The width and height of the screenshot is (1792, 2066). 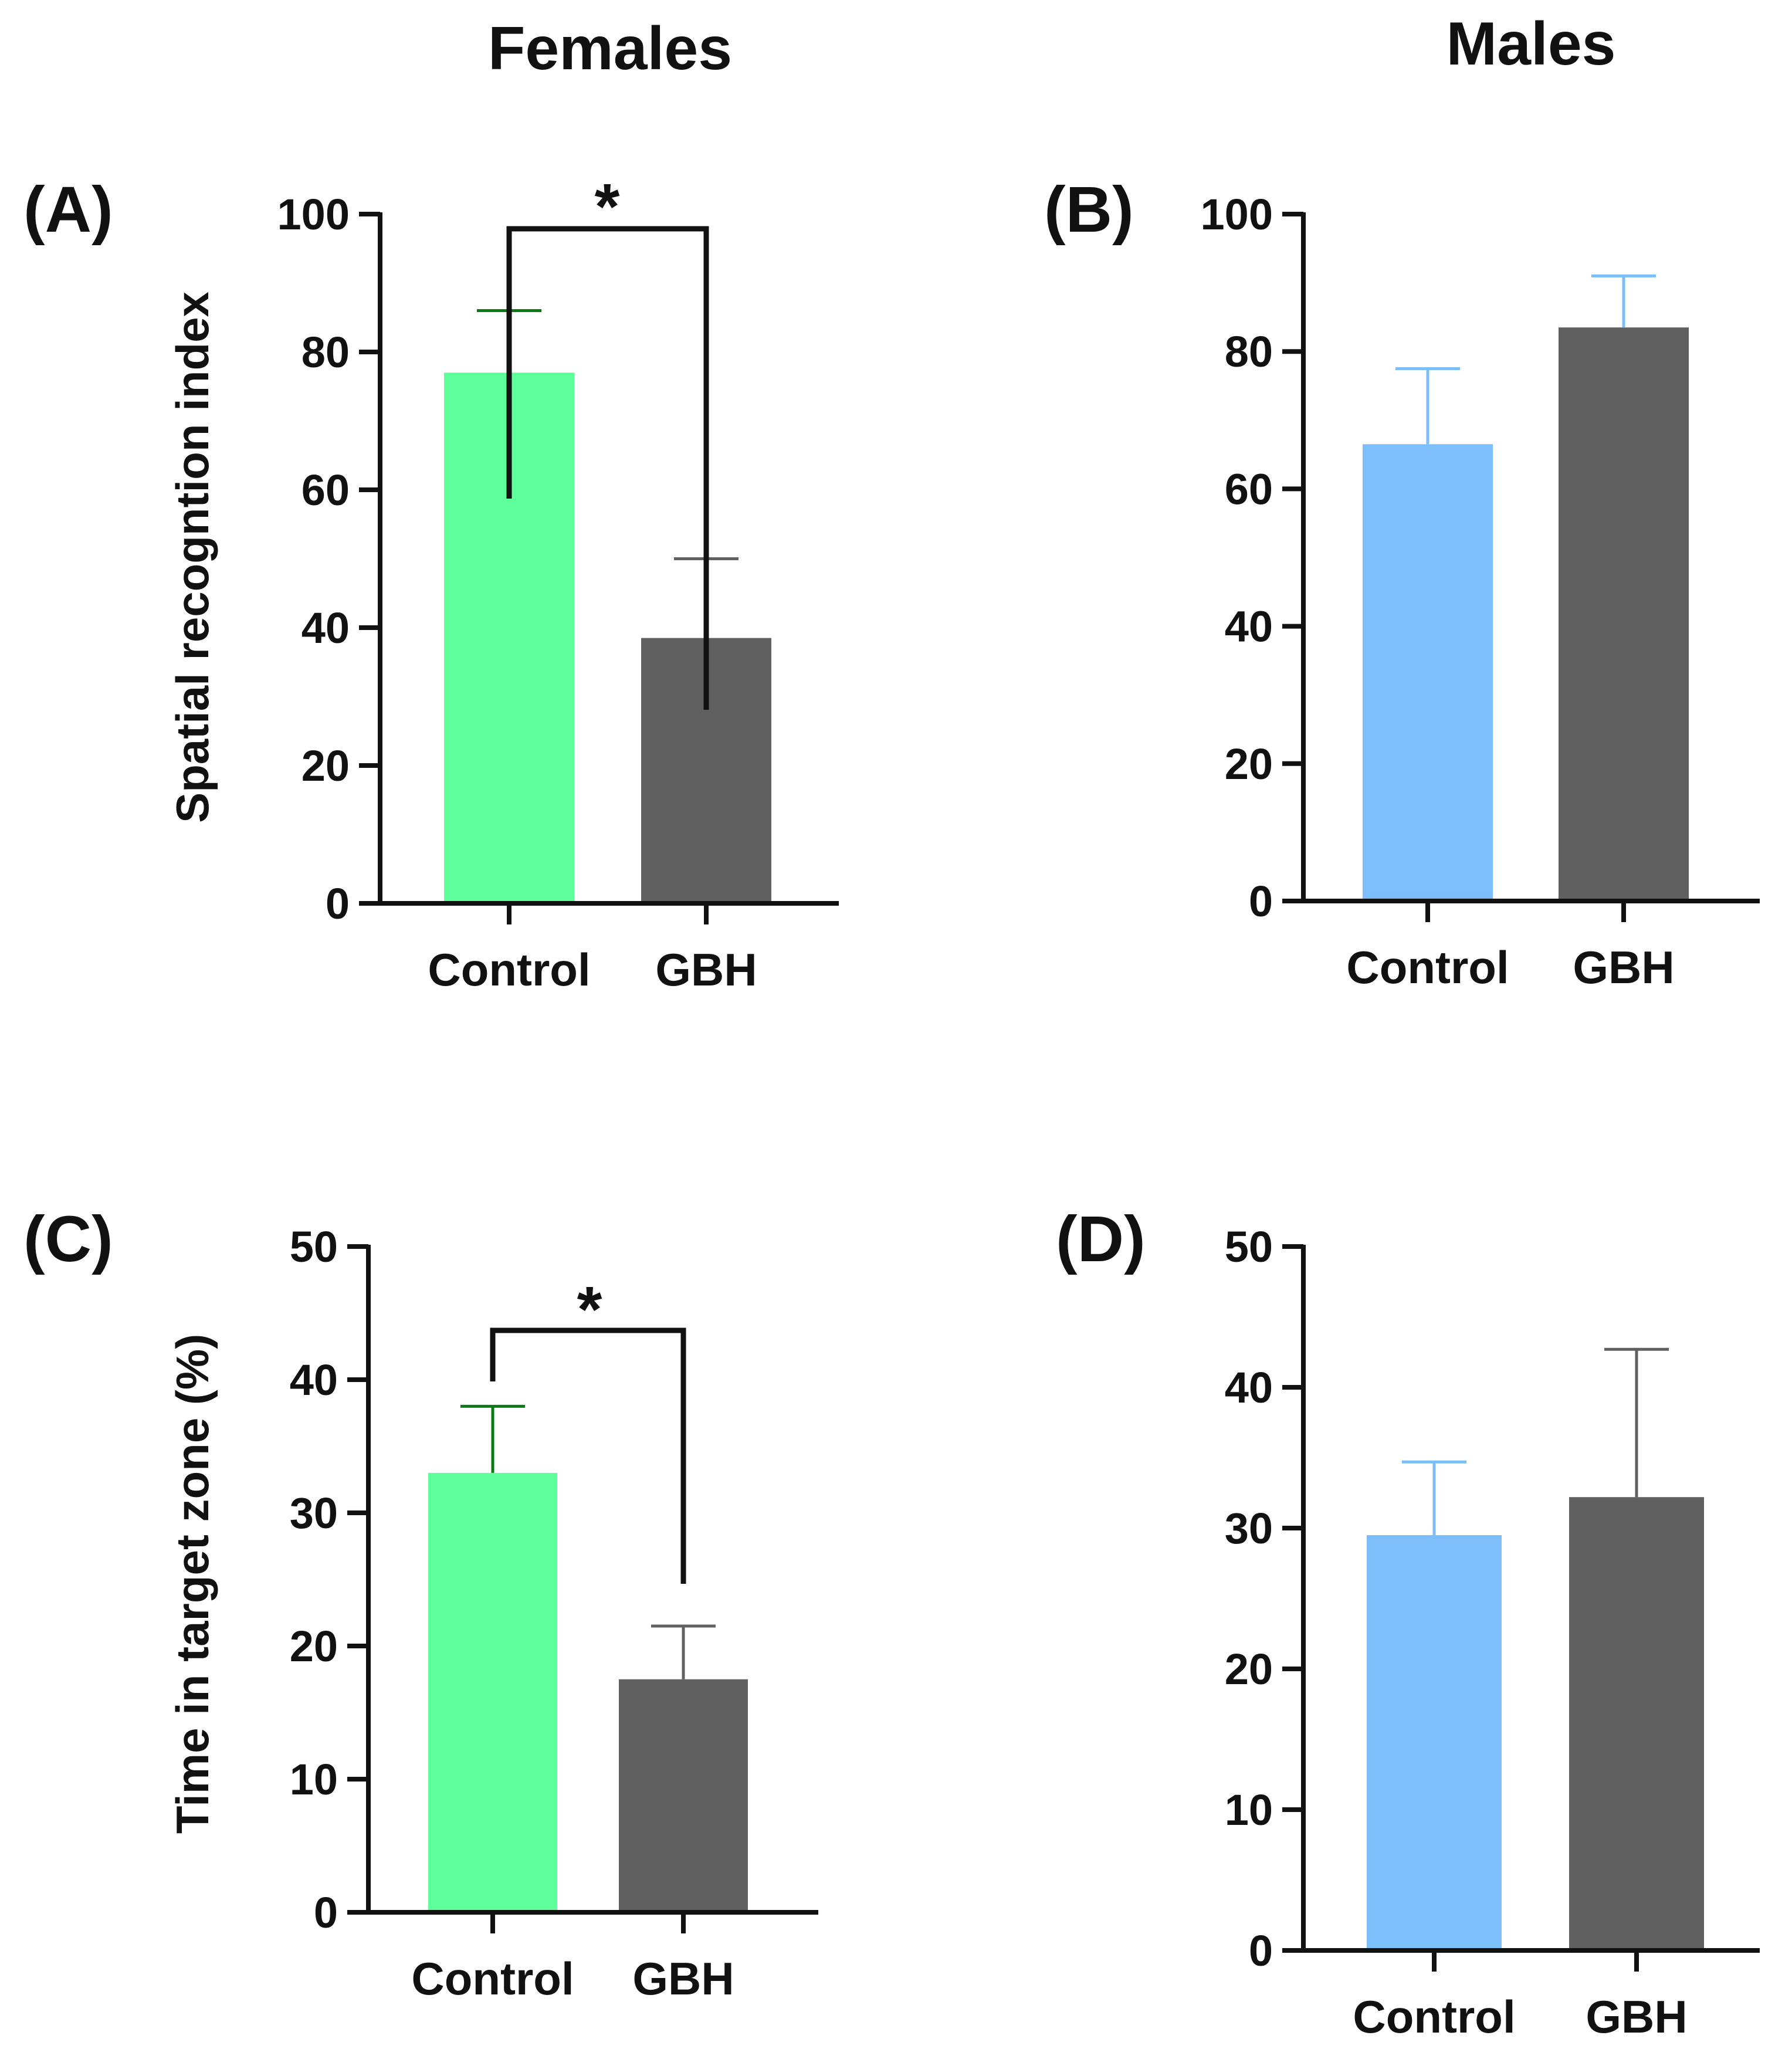 I want to click on column-title-males: Males, so click(x=1530, y=44).